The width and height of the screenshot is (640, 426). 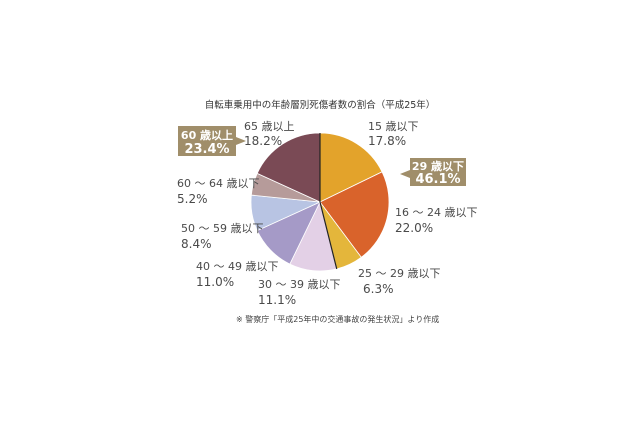 What do you see at coordinates (237, 266) in the screenshot?
I see `slice-label-40-49: 40 ～ 49 歳以下` at bounding box center [237, 266].